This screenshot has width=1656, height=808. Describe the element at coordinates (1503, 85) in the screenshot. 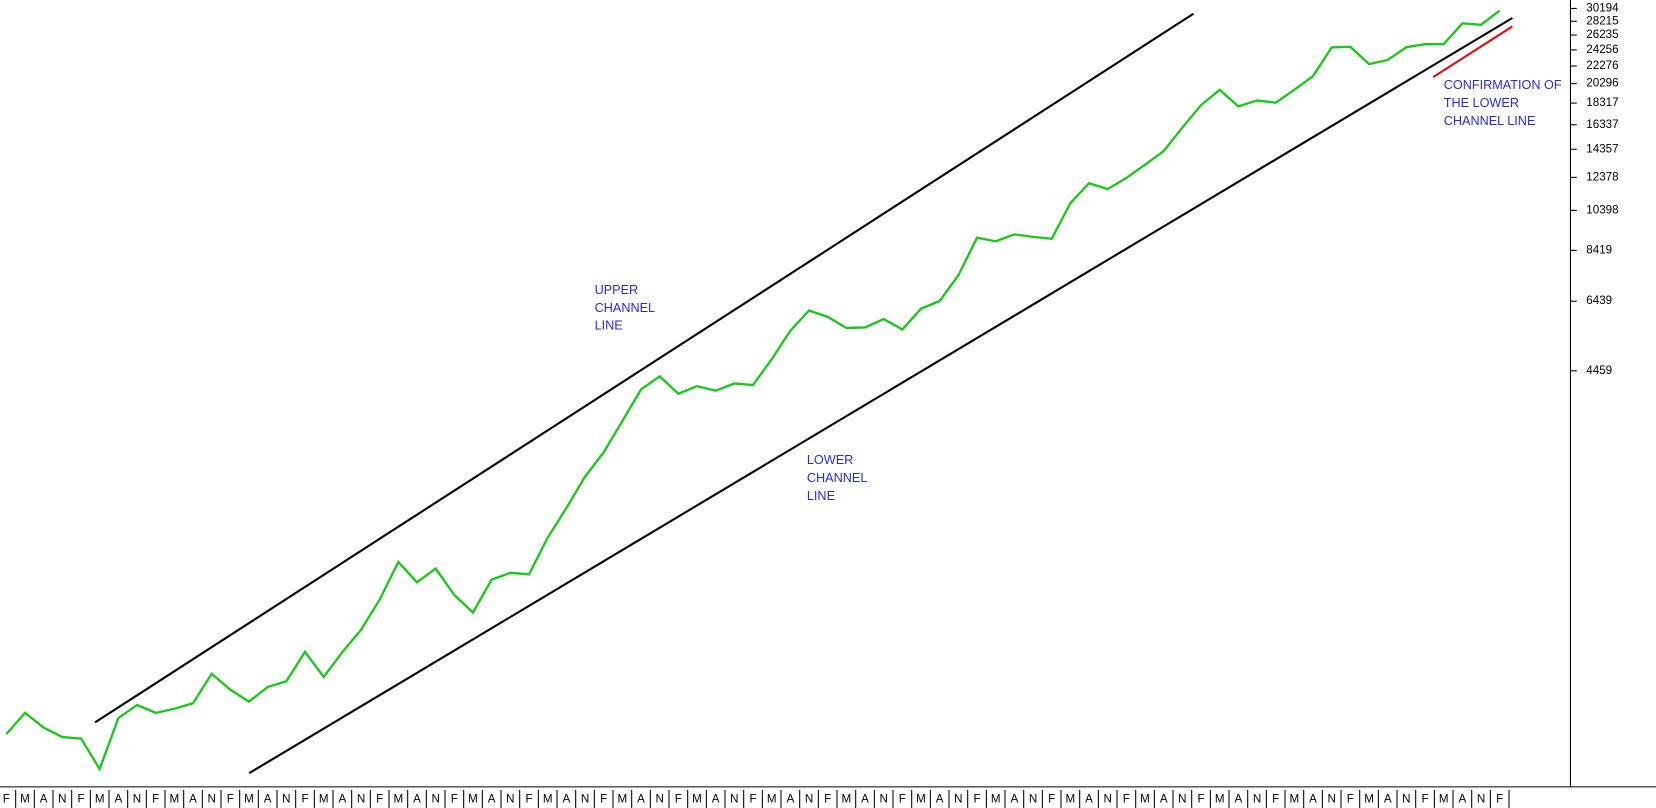

I see `annotation: CONFIRMATION OF` at that location.